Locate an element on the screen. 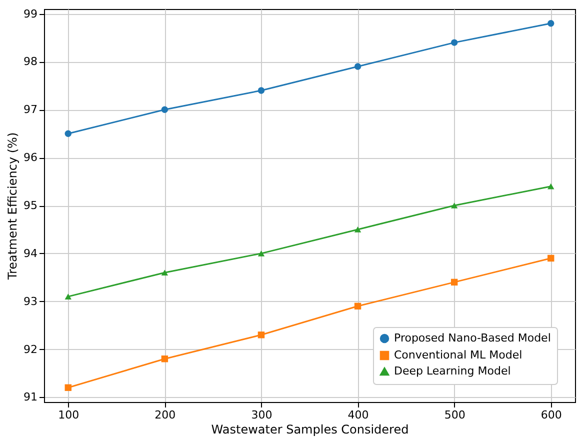 Image resolution: width=579 pixels, height=439 pixels. x-axis-title: Wastewater Samples Considered is located at coordinates (310, 429).